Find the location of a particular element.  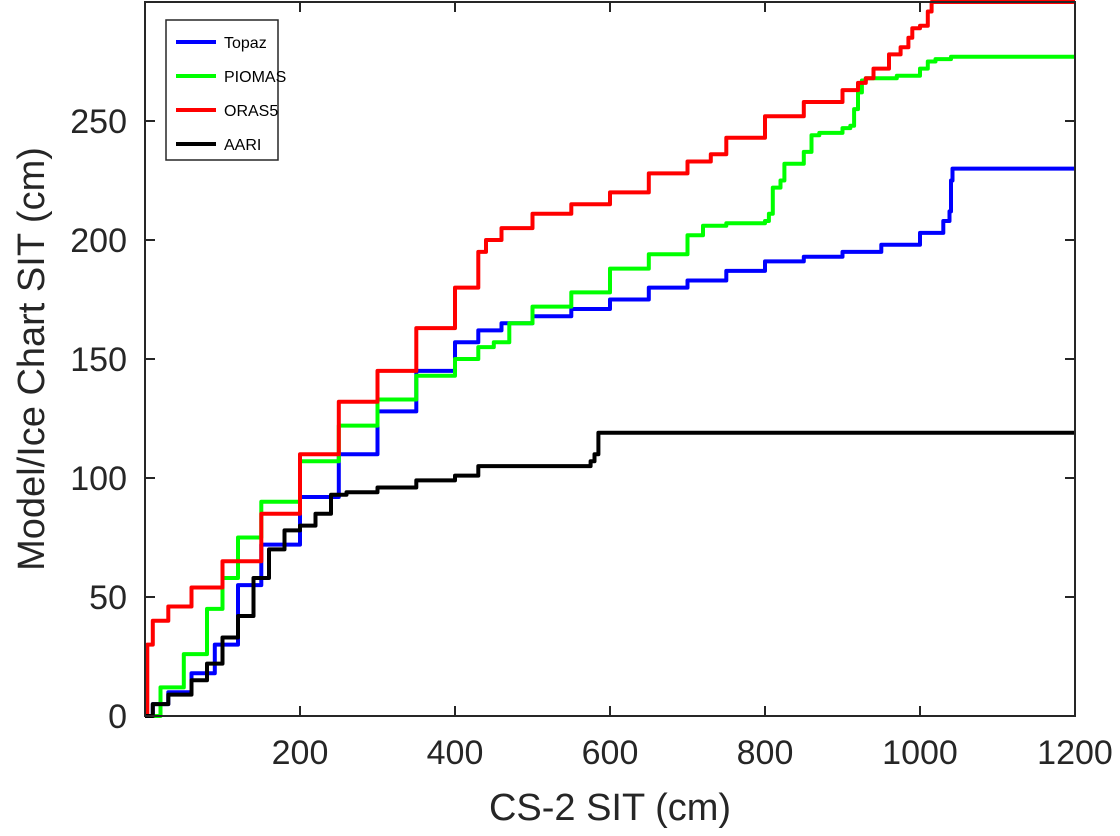

y-tick-label: 50 is located at coordinates (108, 598).